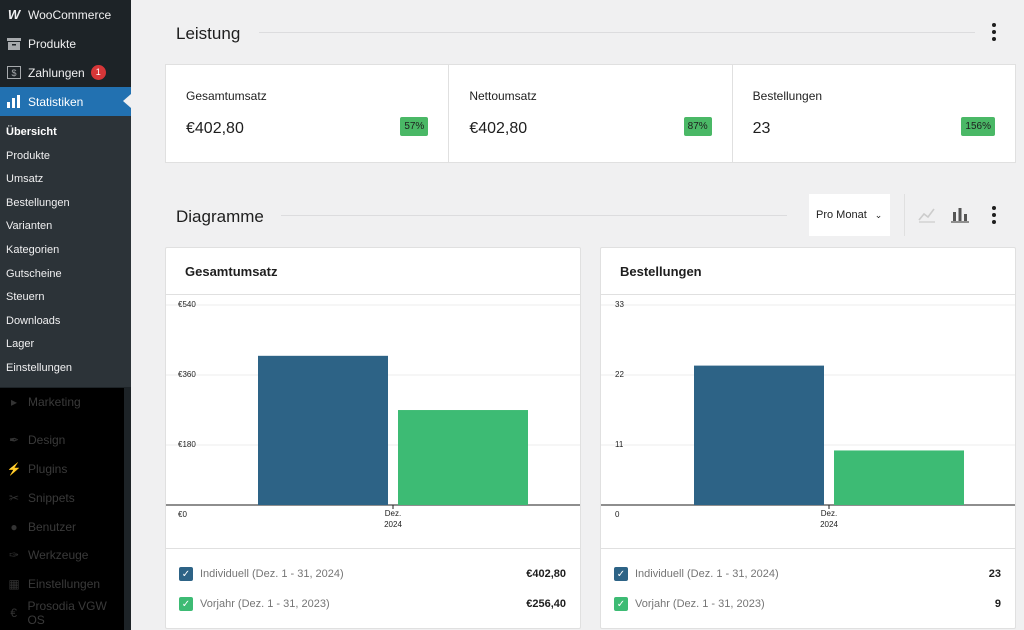  Describe the element at coordinates (14, 440) in the screenshot. I see `paintbrush-icon: ✒` at that location.